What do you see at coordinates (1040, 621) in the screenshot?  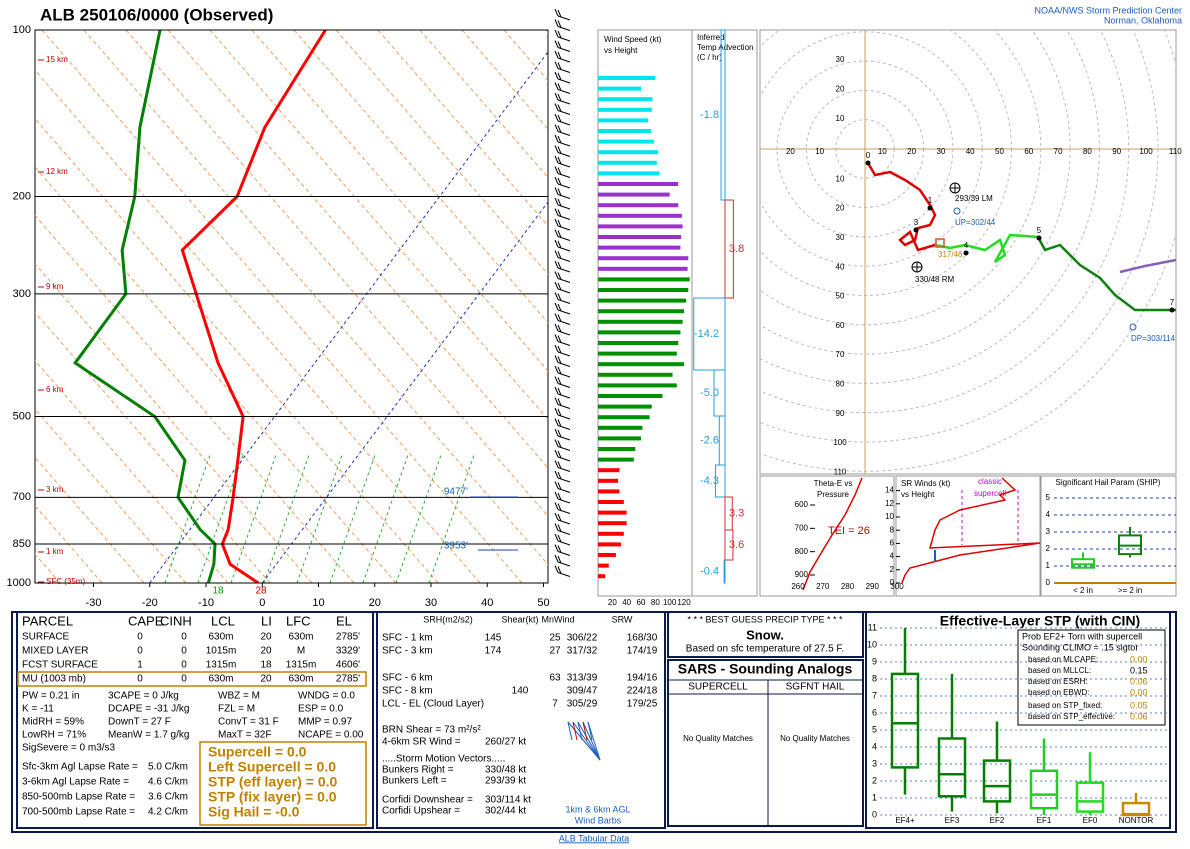 I see `chart-title: Effective-Layer STP (with CIN)` at bounding box center [1040, 621].